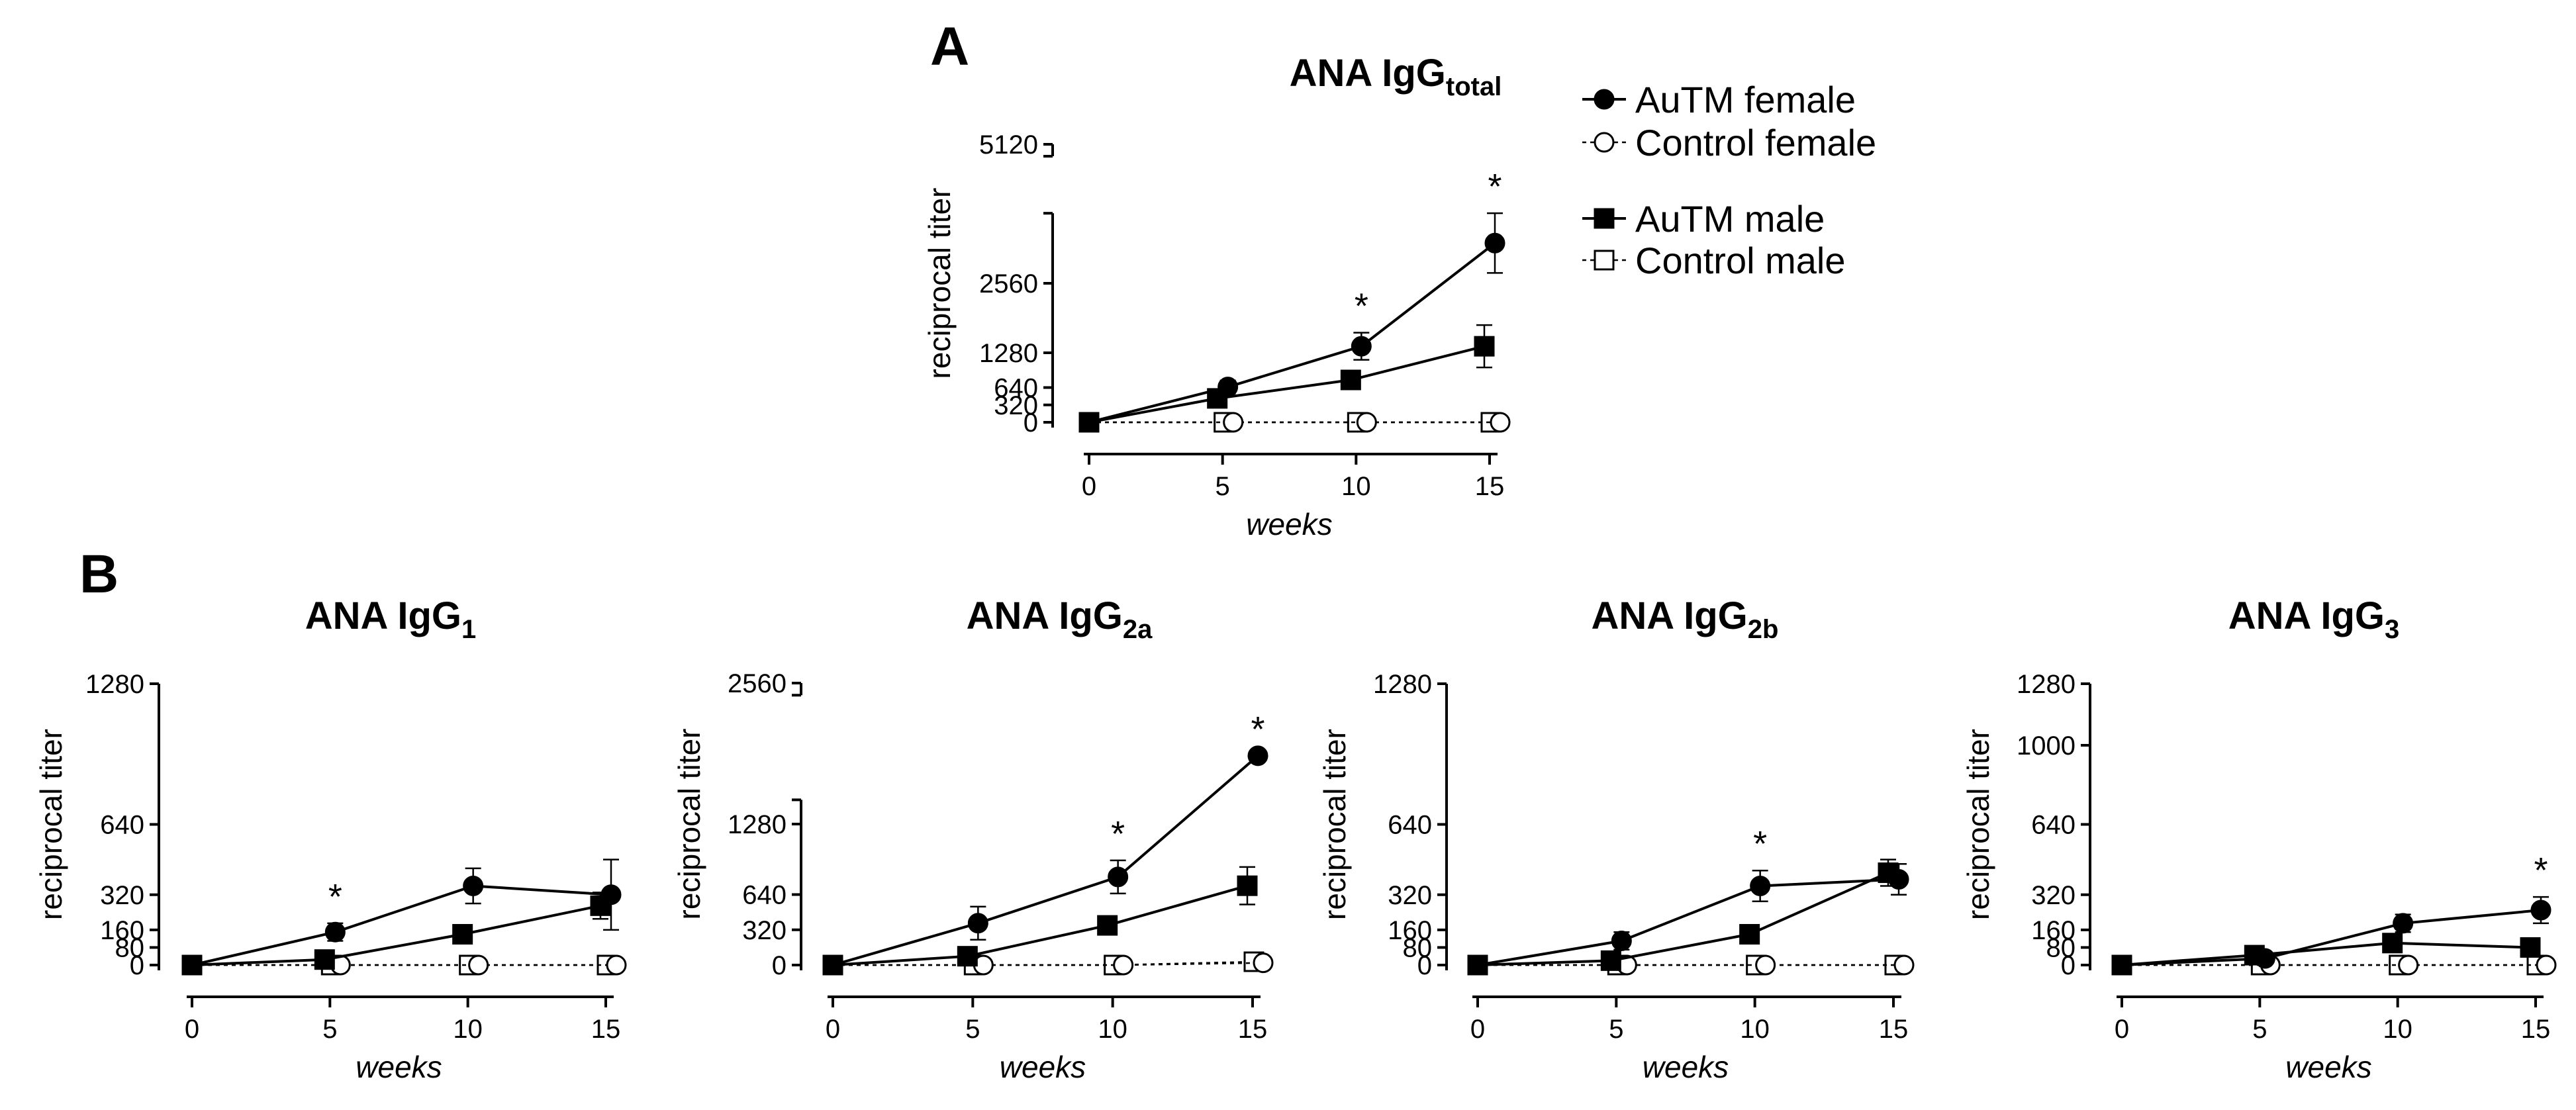  Describe the element at coordinates (2392, 629) in the screenshot. I see `chart-title-subscript: 3` at that location.